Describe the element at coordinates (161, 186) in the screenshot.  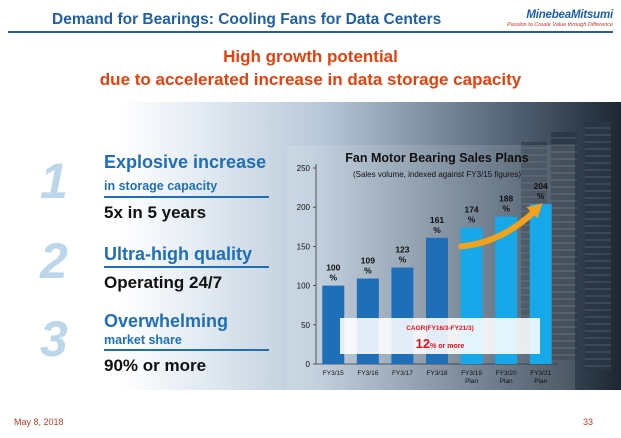
I see `point-subtitle: in storage capacity` at that location.